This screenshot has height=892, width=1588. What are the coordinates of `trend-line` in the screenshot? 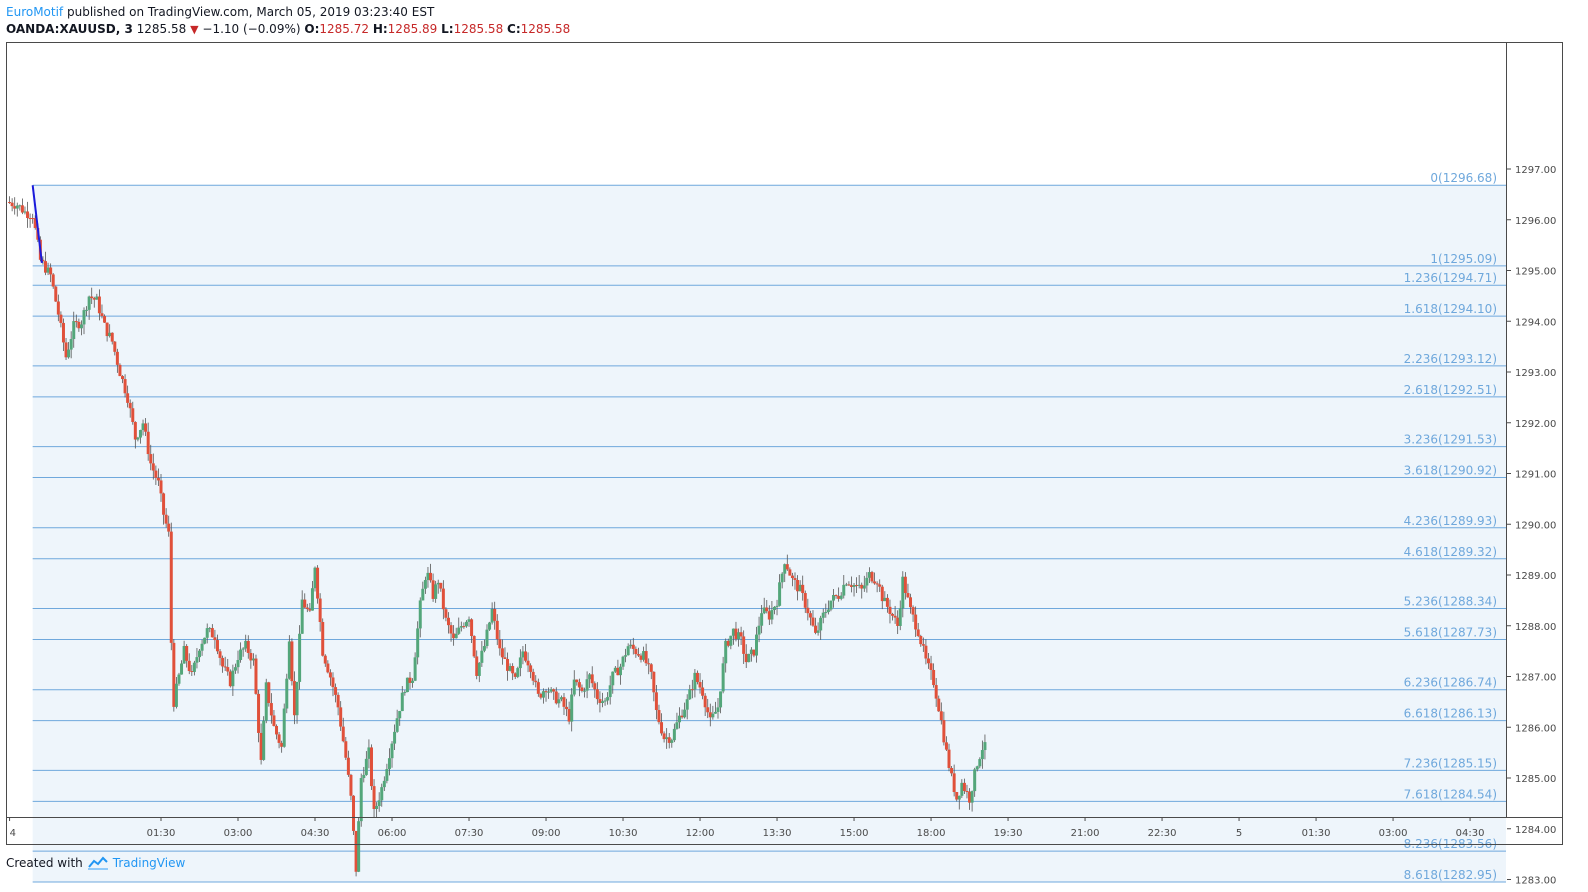 It's located at (37, 224).